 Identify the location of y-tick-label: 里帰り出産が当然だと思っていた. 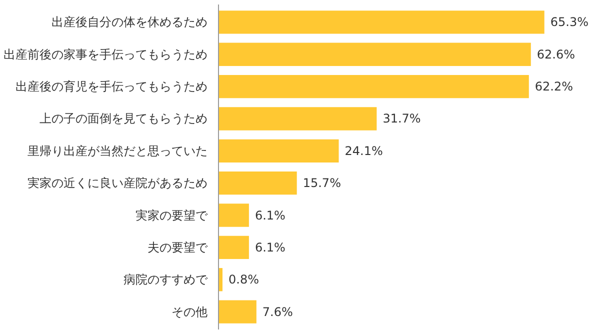
(118, 151).